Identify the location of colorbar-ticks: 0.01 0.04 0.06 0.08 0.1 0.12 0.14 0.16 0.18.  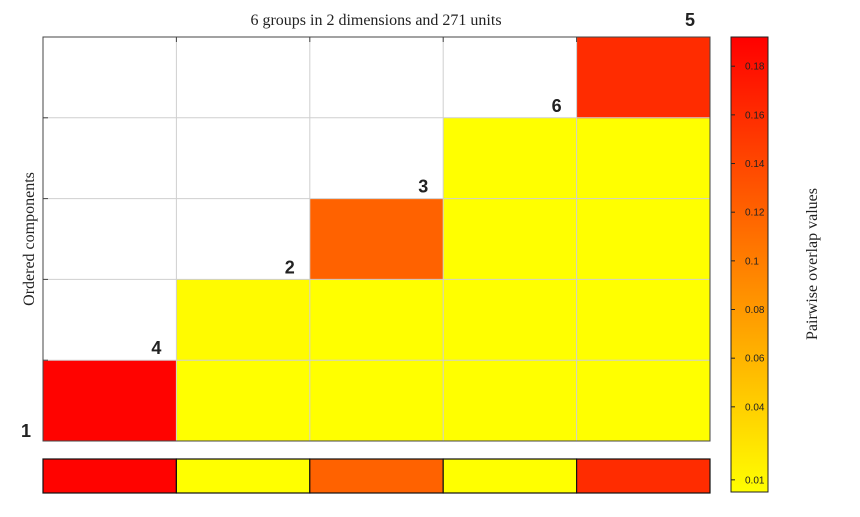
(748, 274).